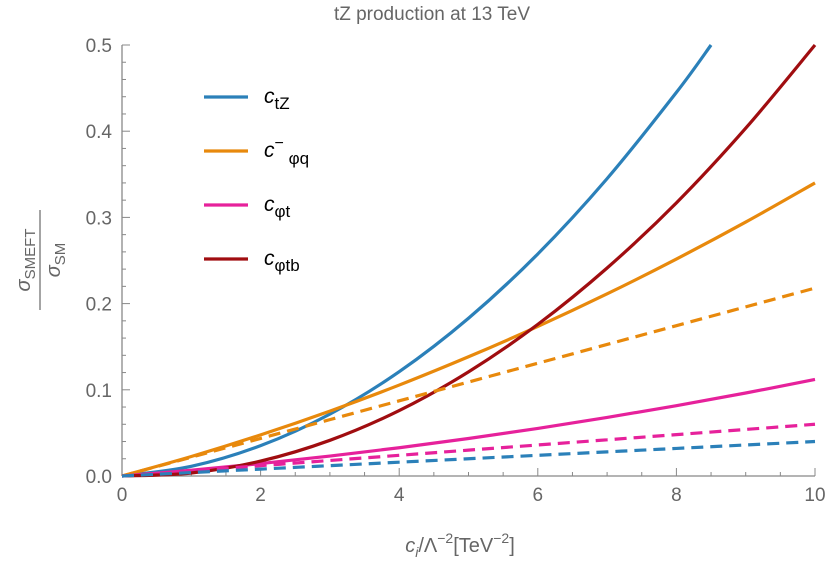 The image size is (830, 563). What do you see at coordinates (814, 495) in the screenshot?
I see `x-tick-label: 10` at bounding box center [814, 495].